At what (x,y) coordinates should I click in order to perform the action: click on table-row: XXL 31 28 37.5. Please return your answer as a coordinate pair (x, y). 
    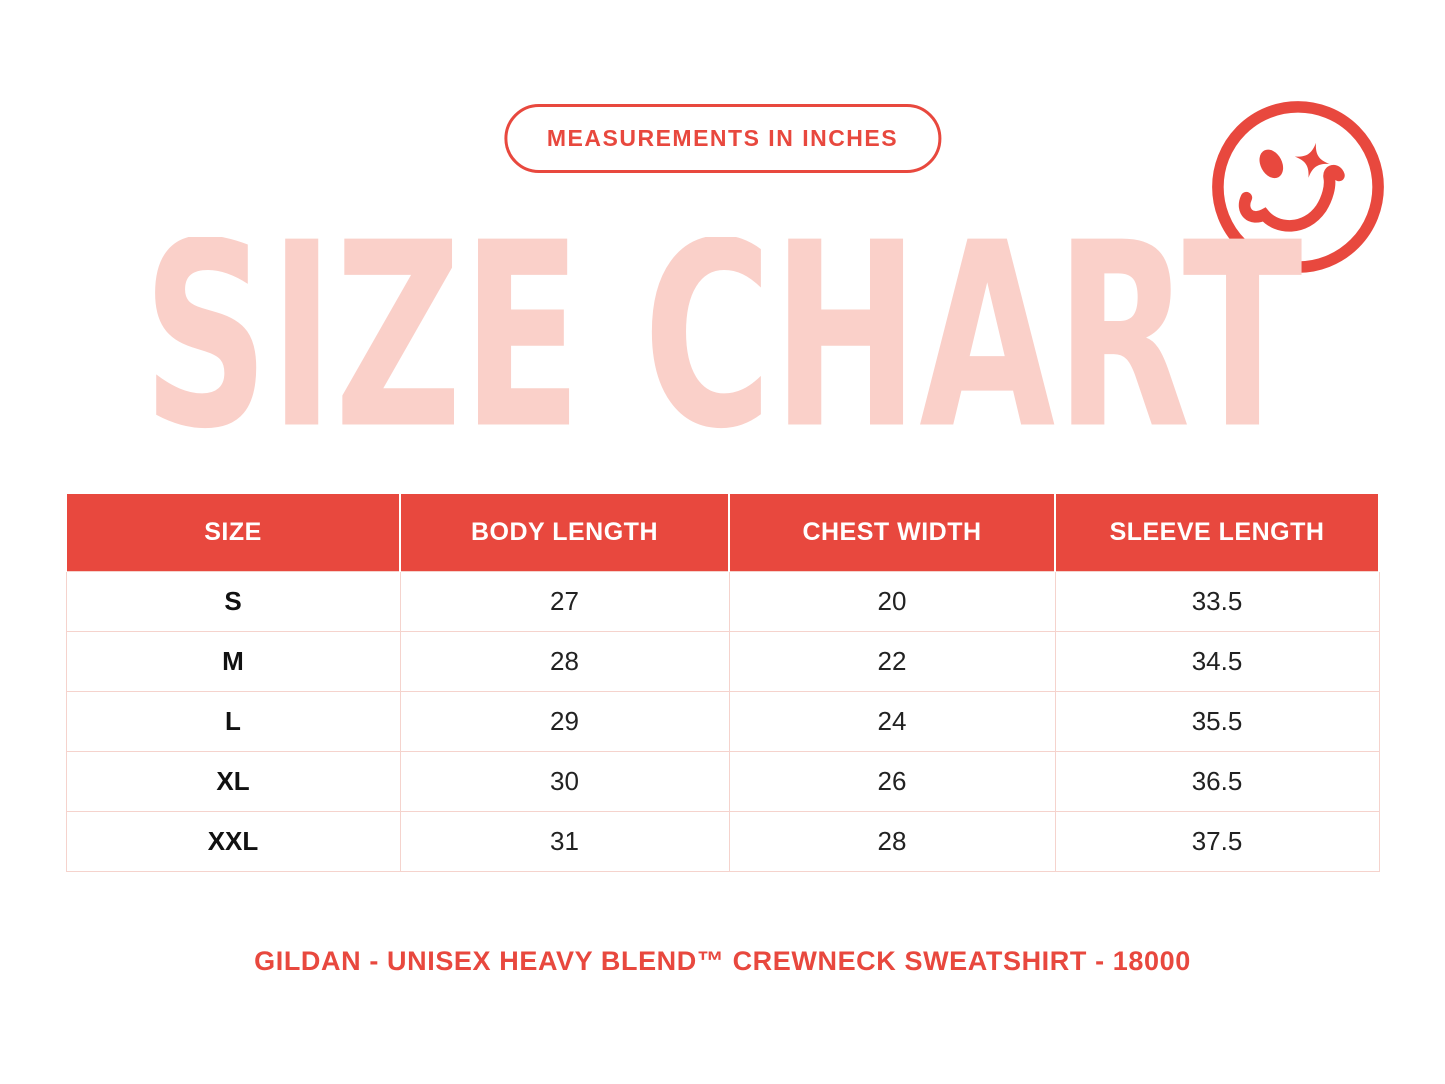
    Looking at the image, I should click on (722, 841).